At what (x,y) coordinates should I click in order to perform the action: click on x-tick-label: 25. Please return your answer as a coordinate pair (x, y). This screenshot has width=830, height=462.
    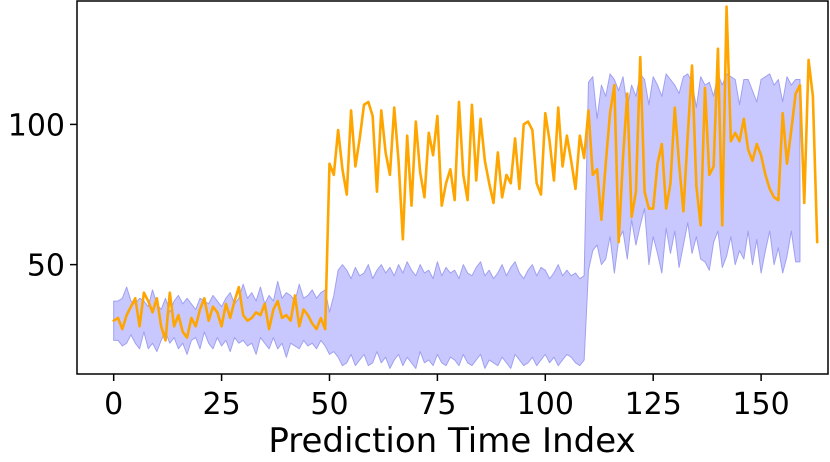
    Looking at the image, I should click on (221, 404).